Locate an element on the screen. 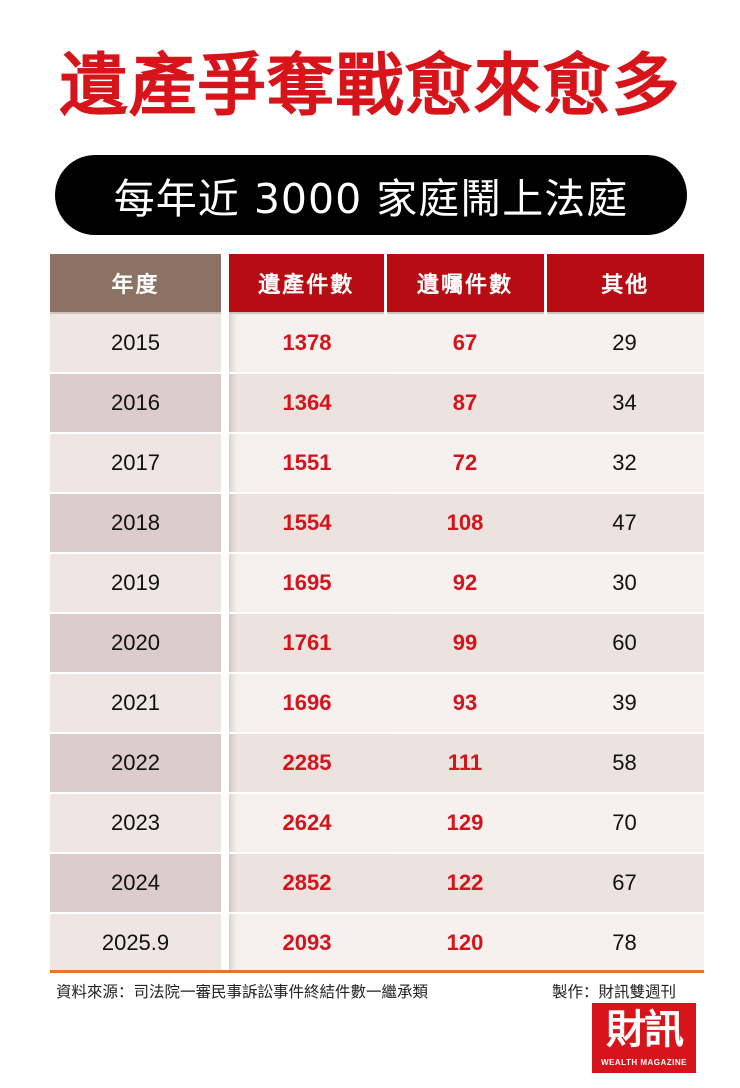 Image resolution: width=740 pixels, height=1088 pixels. credit-note: 製作：財訊雙週刊 is located at coordinates (614, 992).